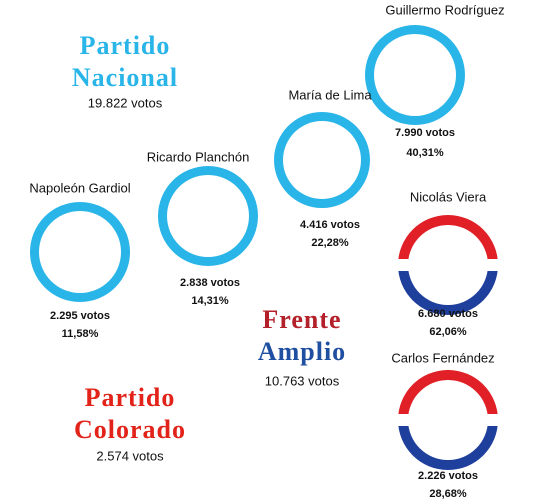 This screenshot has width=540, height=501. I want to click on candidate-votes: 2.226 votos, so click(448, 476).